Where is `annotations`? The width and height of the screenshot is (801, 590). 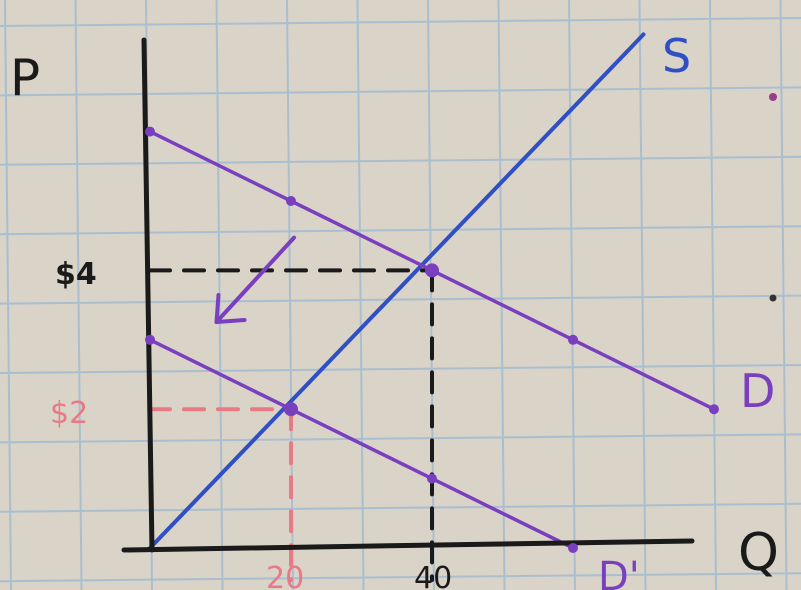
annotations is located at coordinates (255, 280).